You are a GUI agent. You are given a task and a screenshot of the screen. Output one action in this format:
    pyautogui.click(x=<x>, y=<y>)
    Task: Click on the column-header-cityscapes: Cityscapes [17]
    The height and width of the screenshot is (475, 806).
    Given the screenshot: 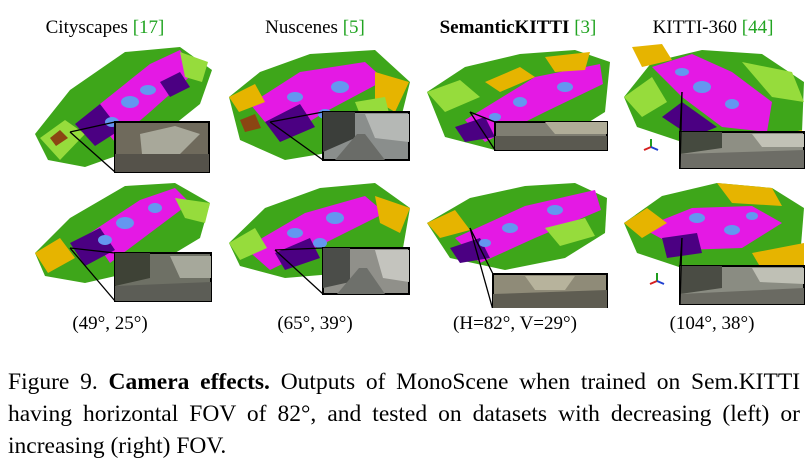 What is the action you would take?
    pyautogui.click(x=105, y=28)
    